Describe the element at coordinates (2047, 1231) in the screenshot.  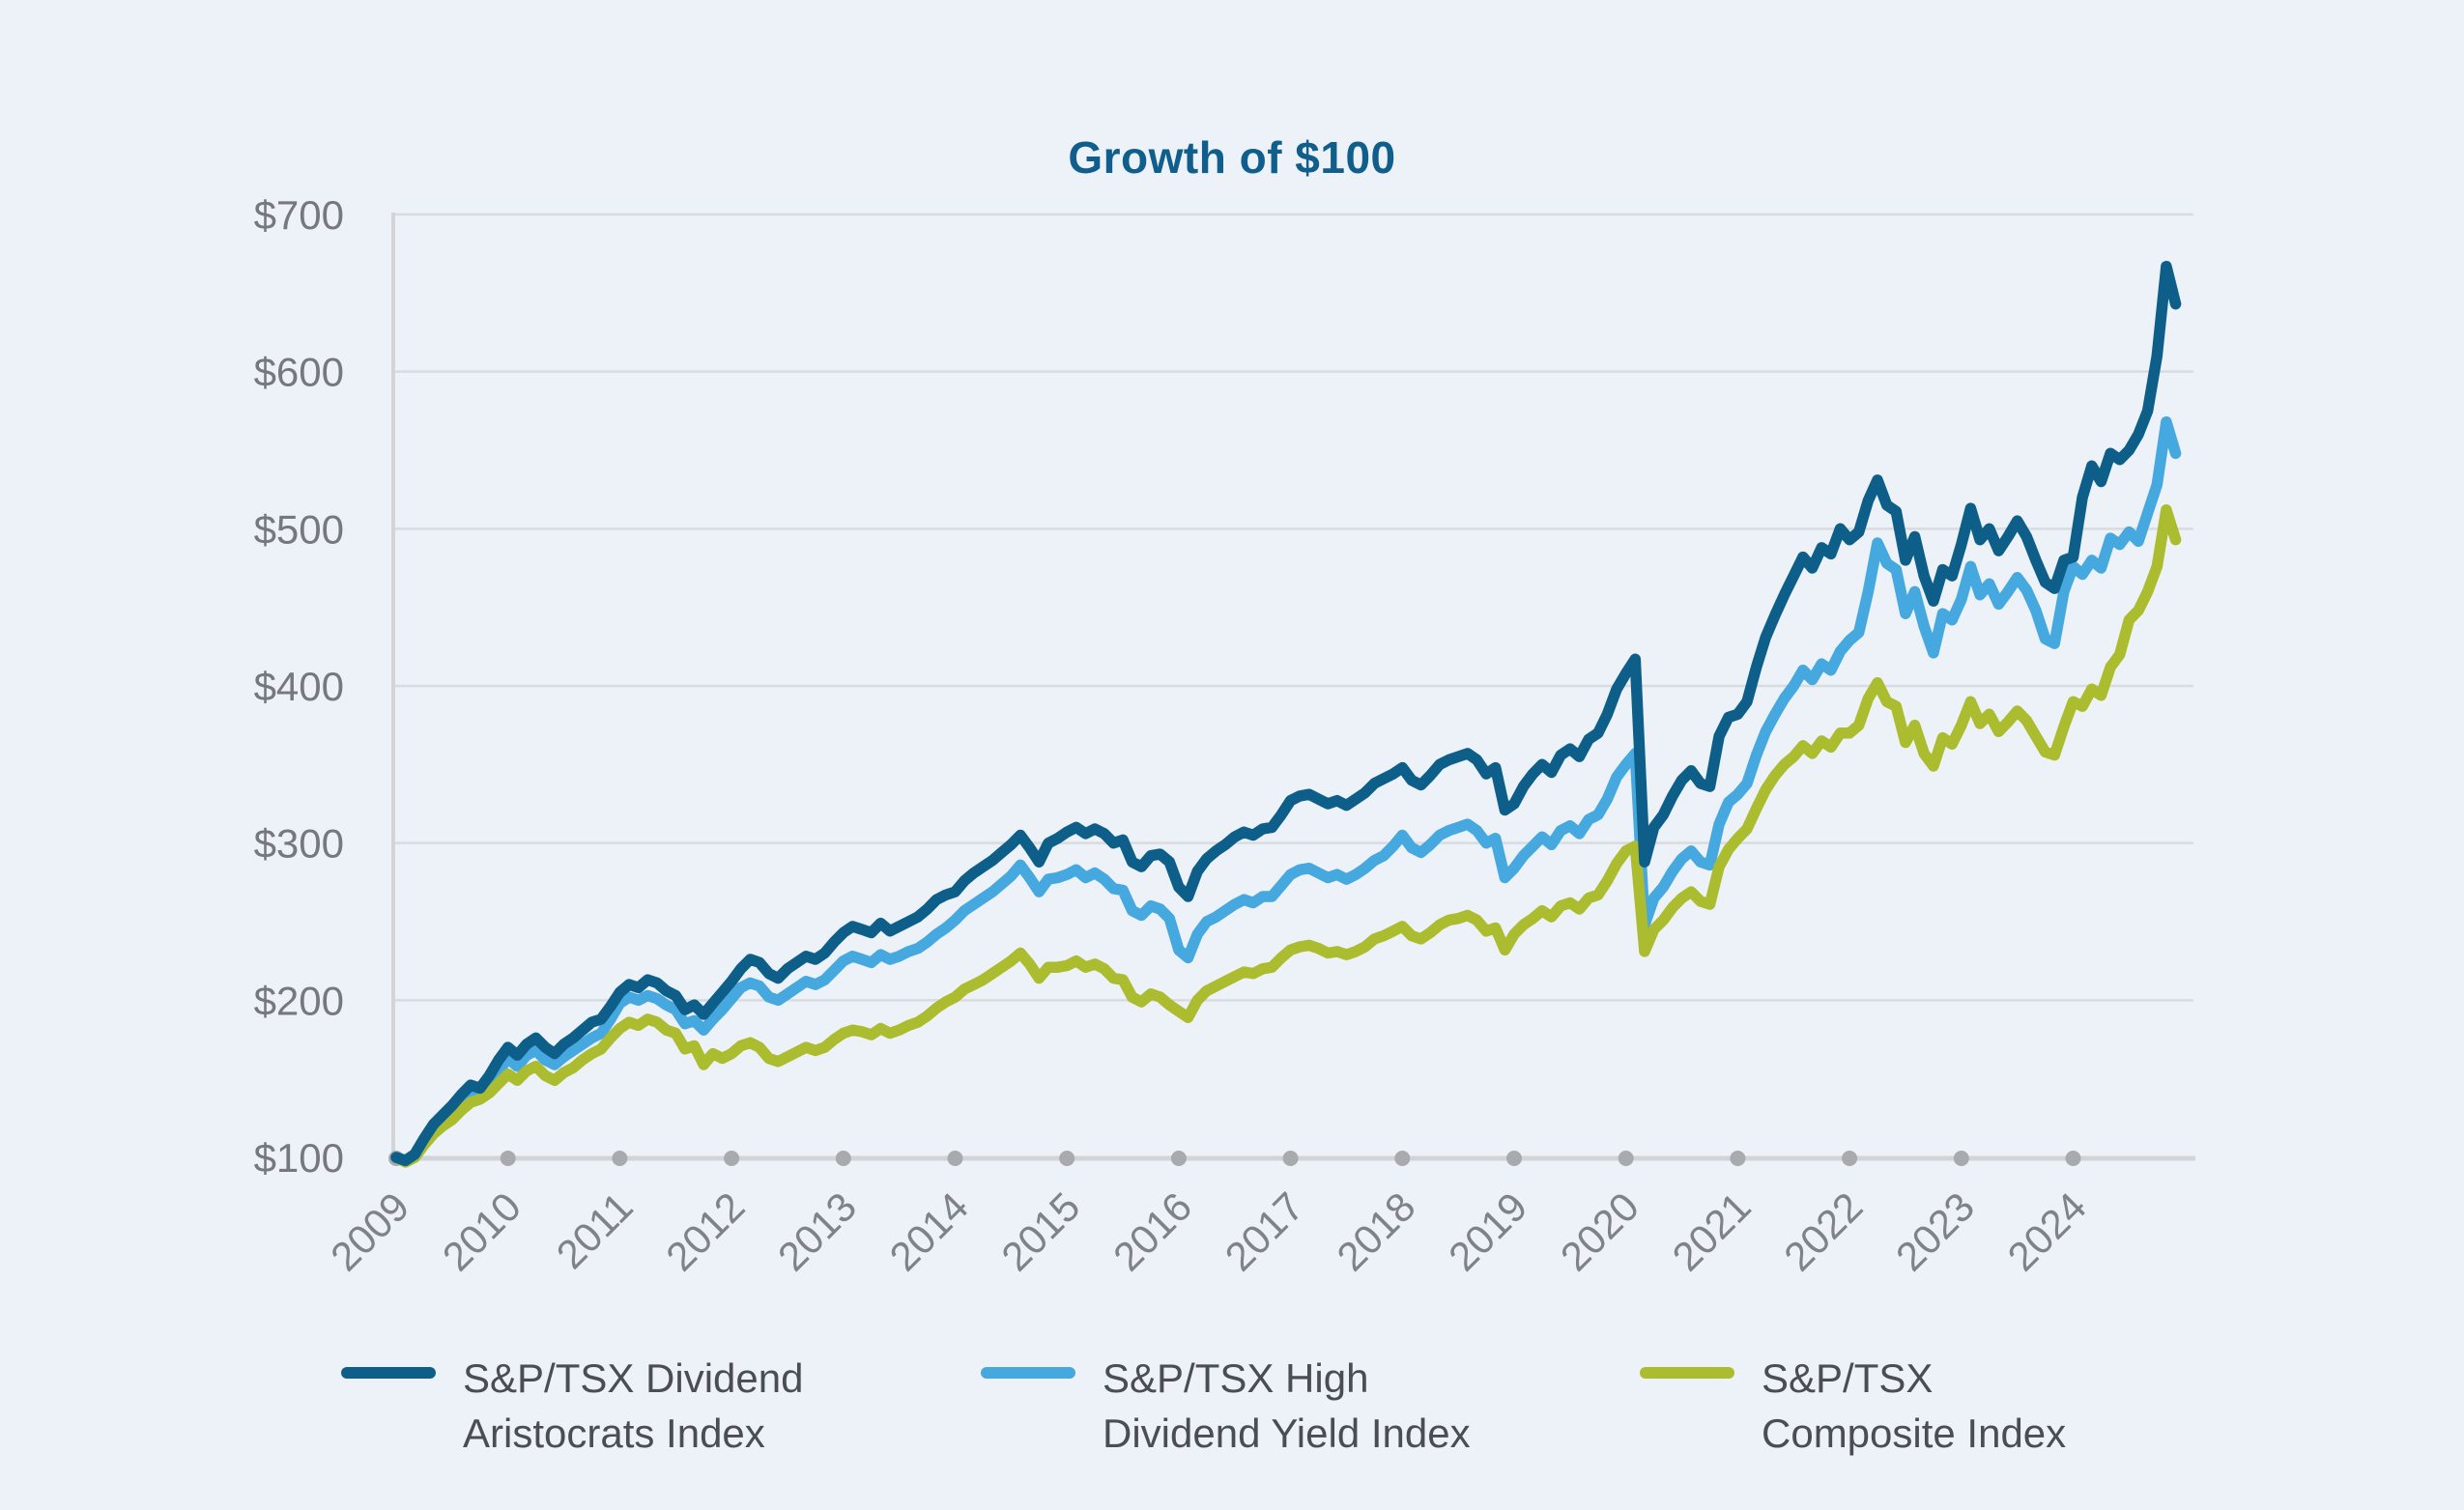
I see `x-axis-label: 2024` at that location.